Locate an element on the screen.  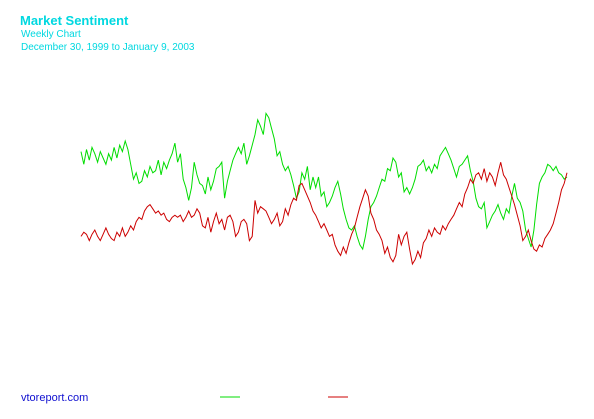
source-link: vtoreport.com is located at coordinates (55, 398).